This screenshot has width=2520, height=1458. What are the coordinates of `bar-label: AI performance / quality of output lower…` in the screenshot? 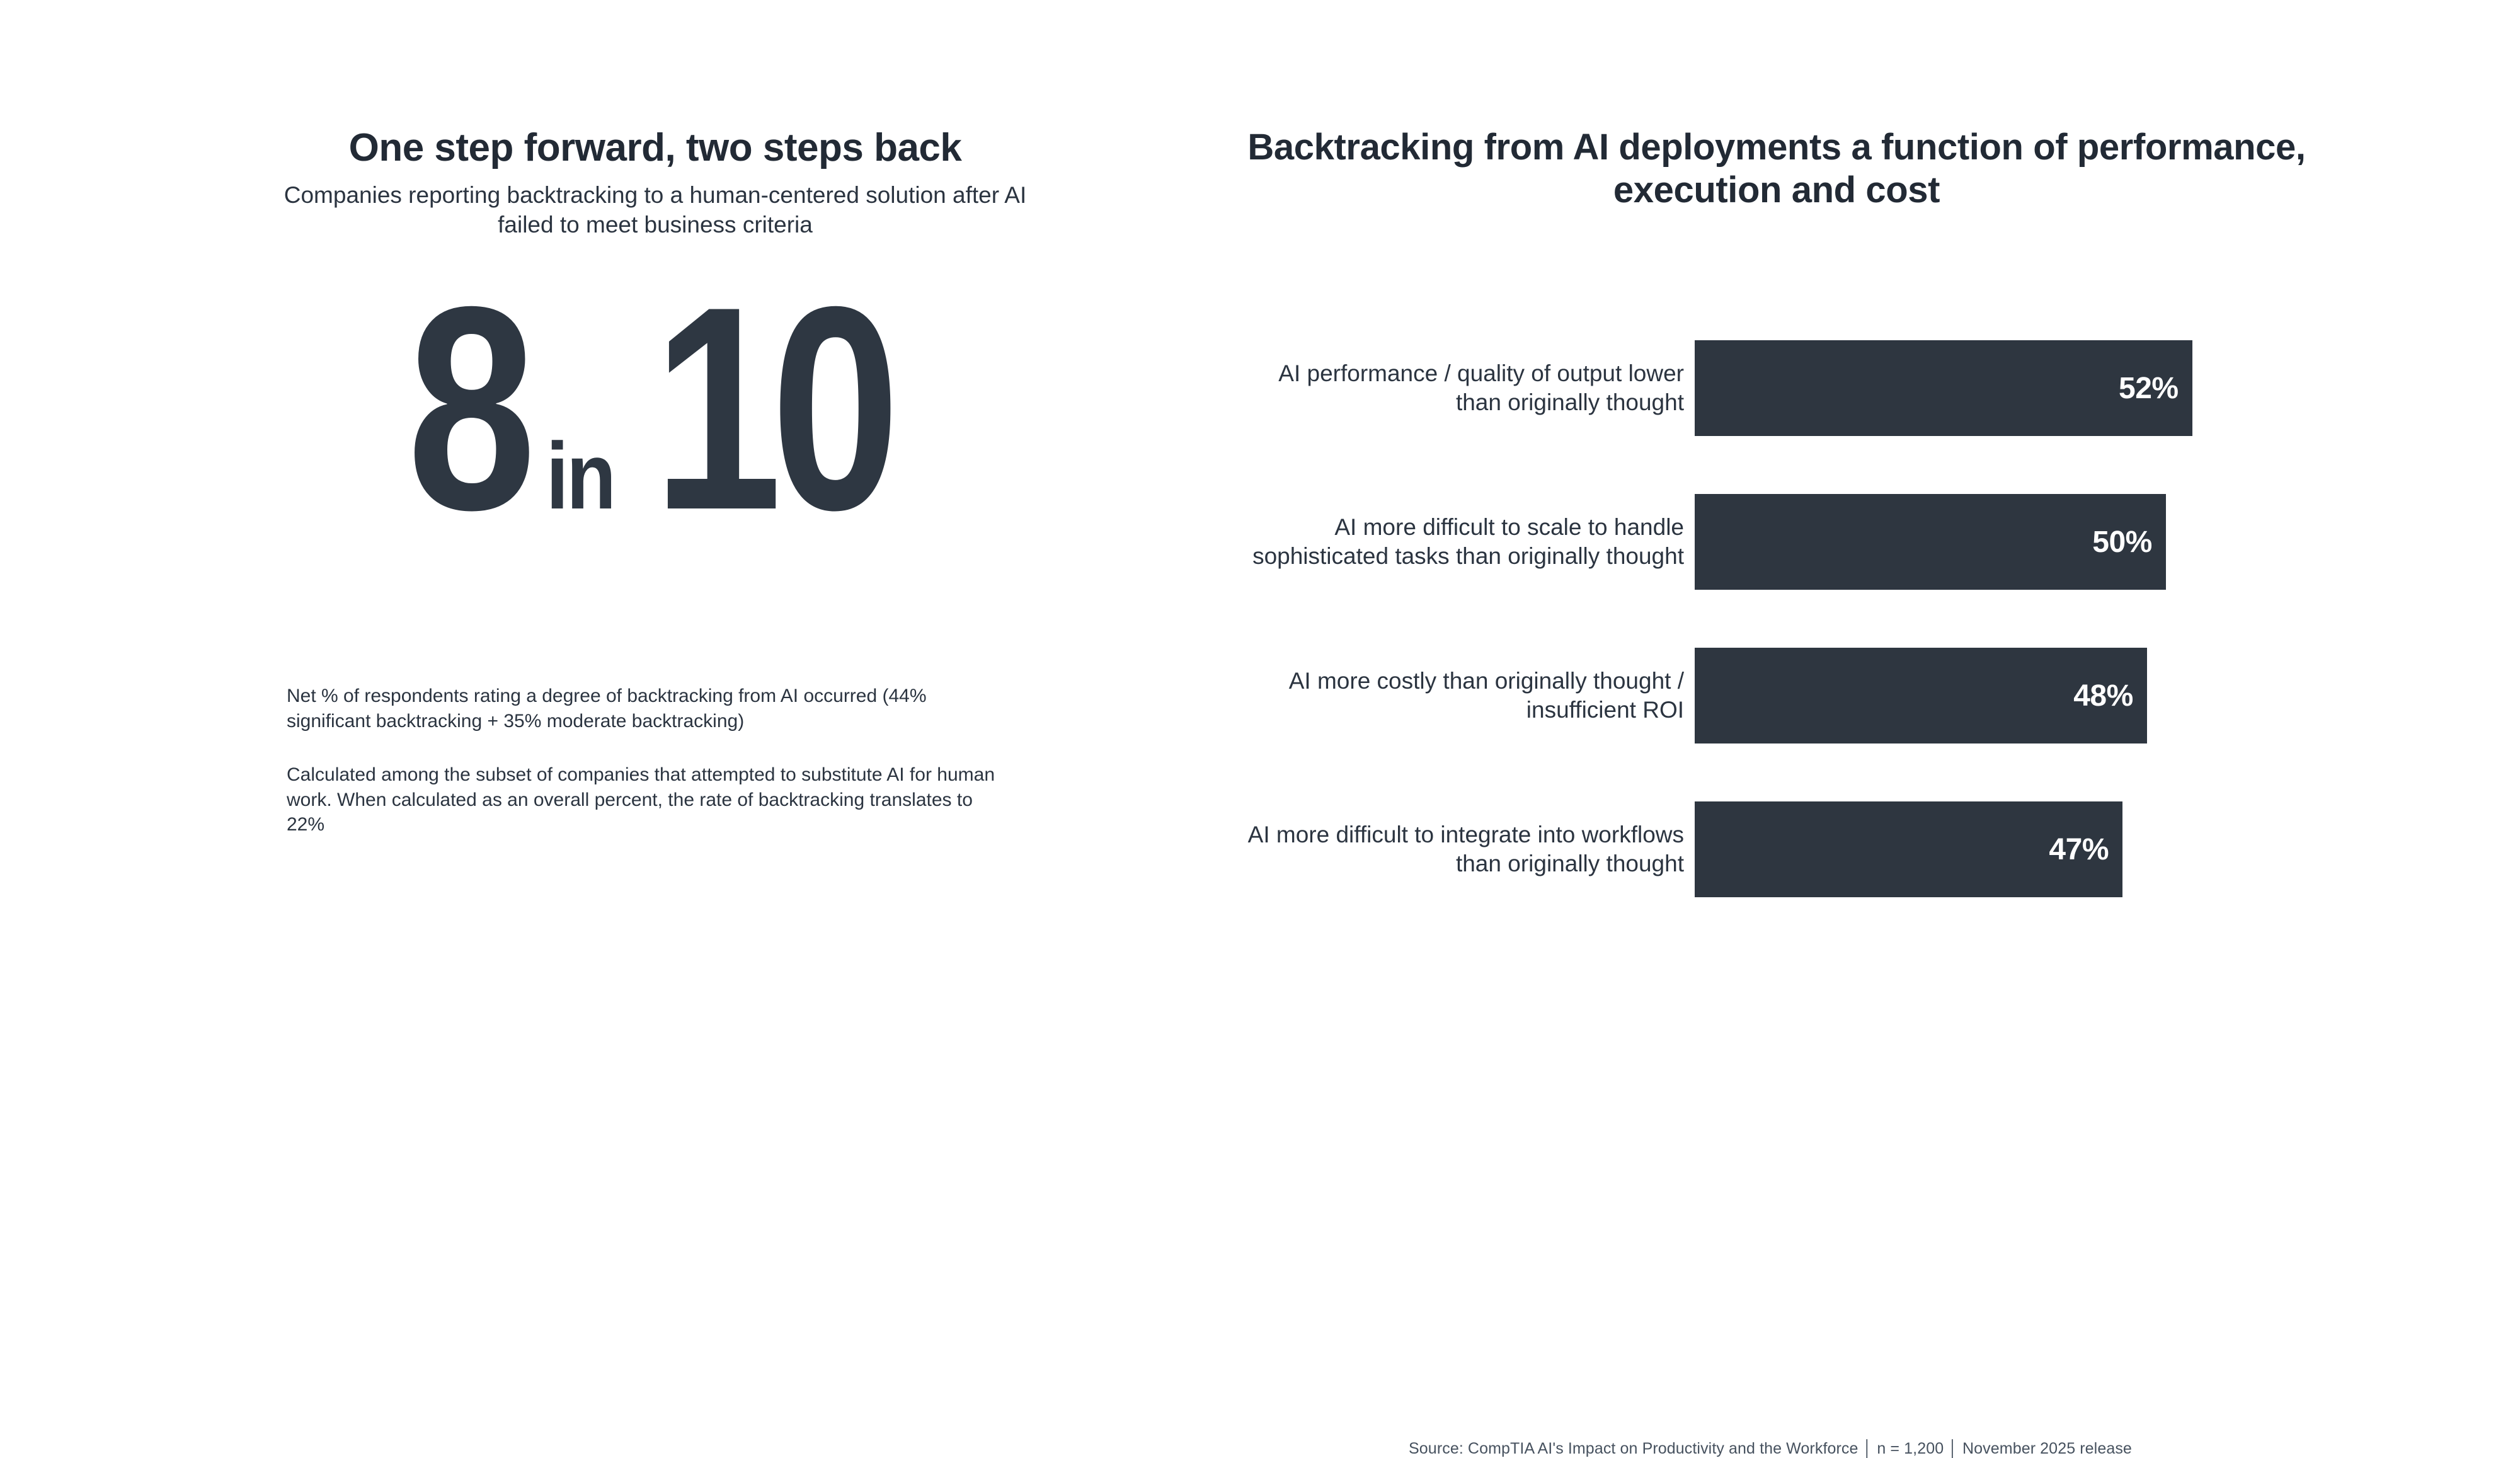 It's located at (1481, 387).